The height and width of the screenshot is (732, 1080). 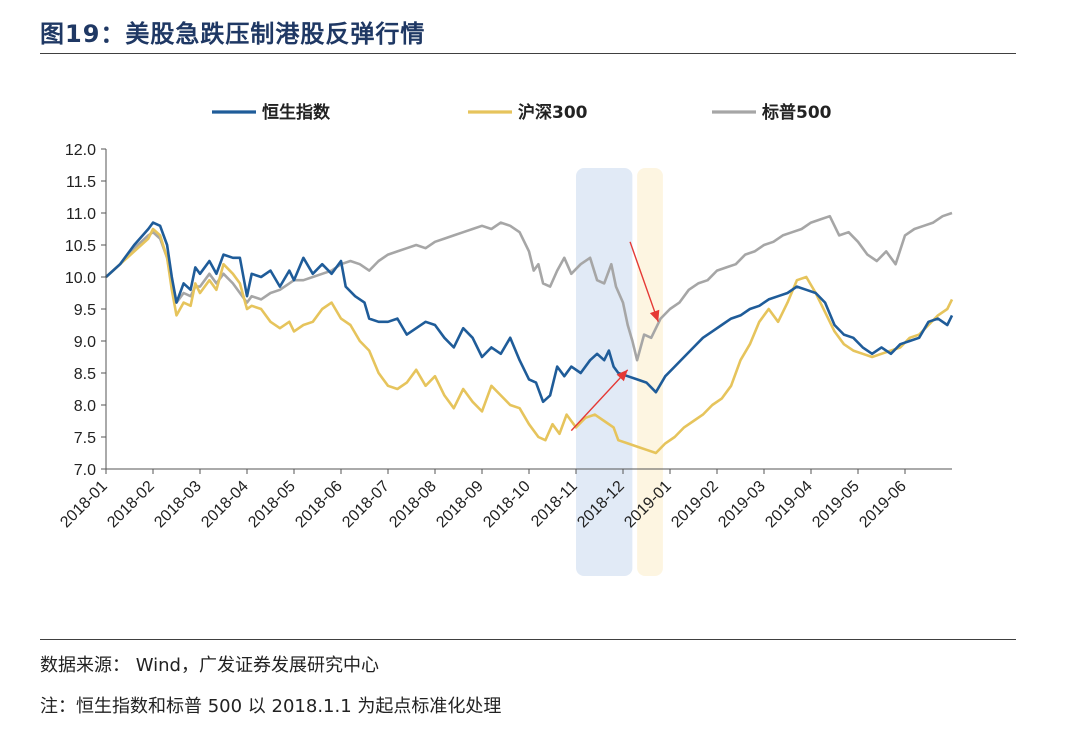 I want to click on y-tick-label: 10.0, so click(x=80, y=278).